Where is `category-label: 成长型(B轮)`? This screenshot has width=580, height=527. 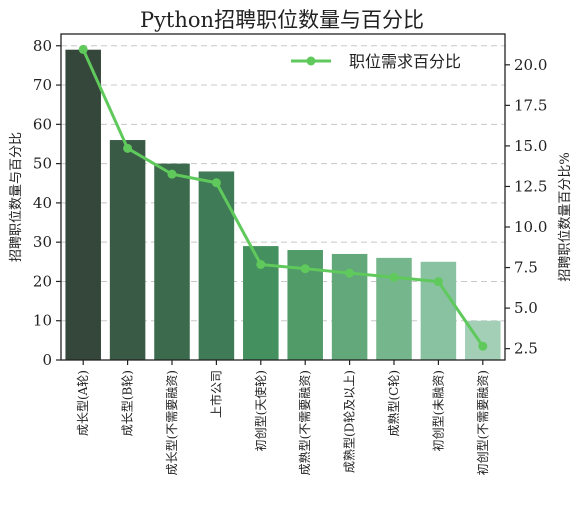
category-label: 成长型(B轮) is located at coordinates (128, 403).